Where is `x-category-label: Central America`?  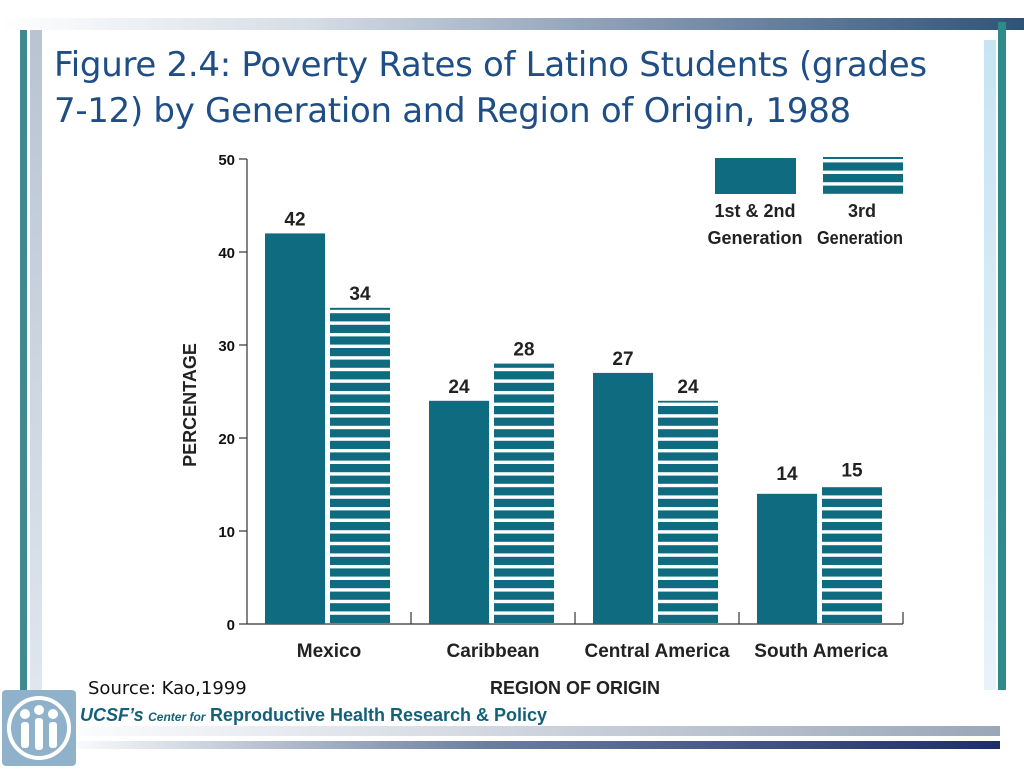
x-category-label: Central America is located at coordinates (656, 651).